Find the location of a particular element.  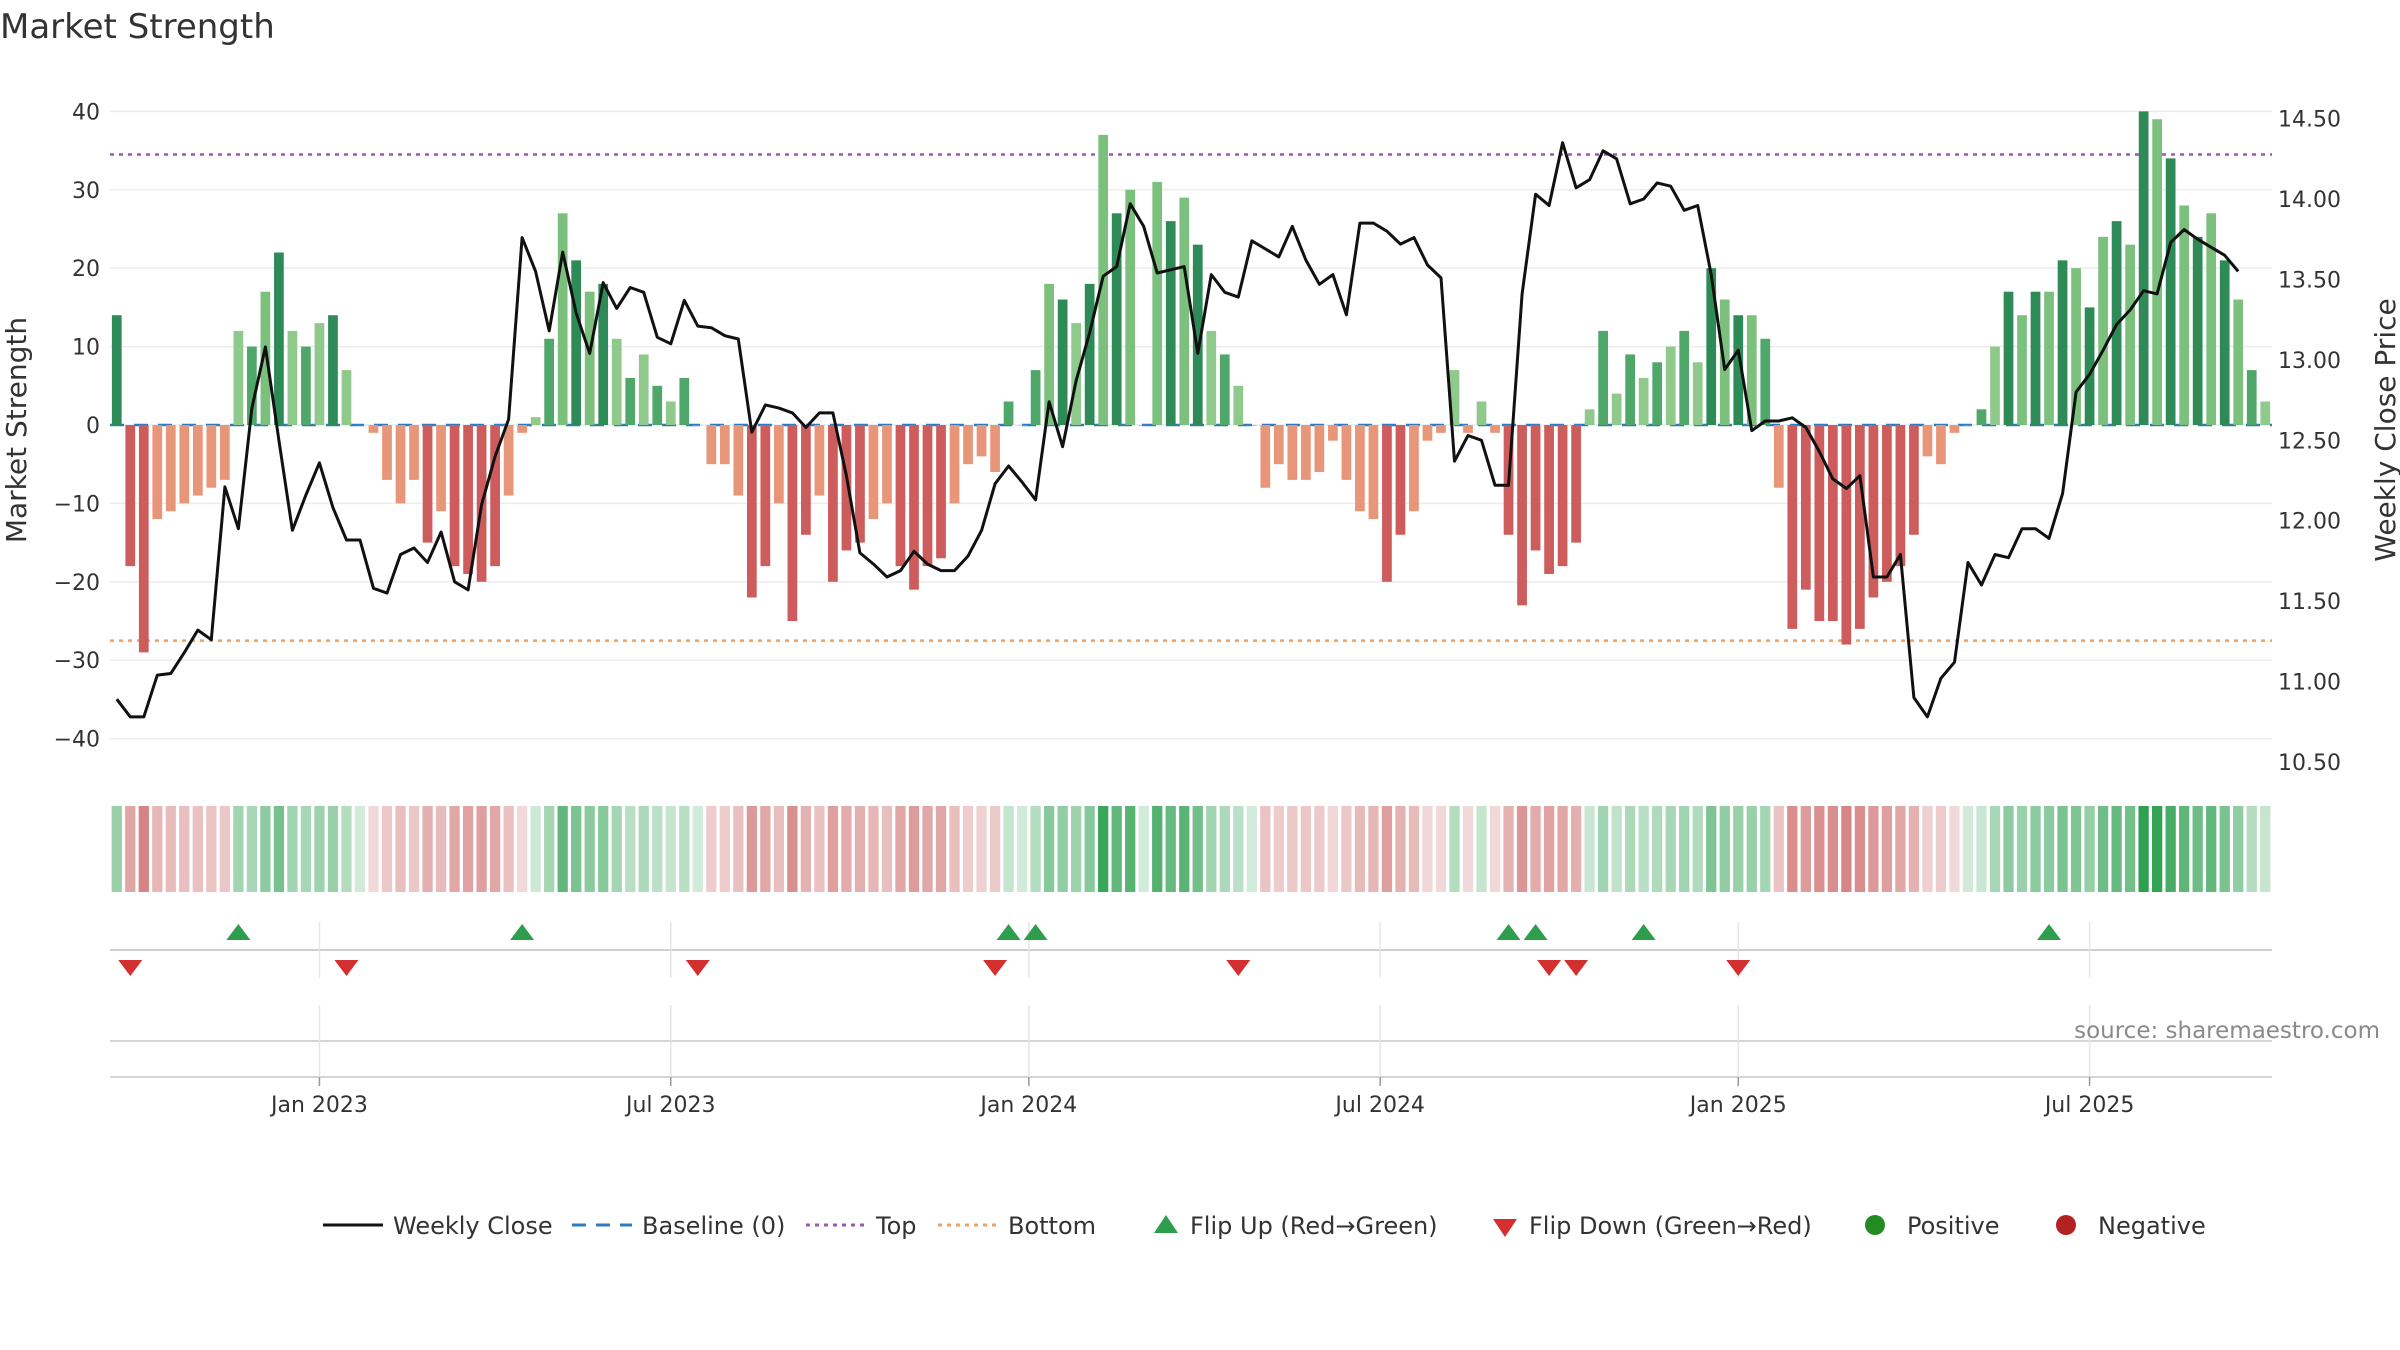

left-y-axis: 40 30 20 10 0 −10 −20 −30 −40 is located at coordinates (77, 426).